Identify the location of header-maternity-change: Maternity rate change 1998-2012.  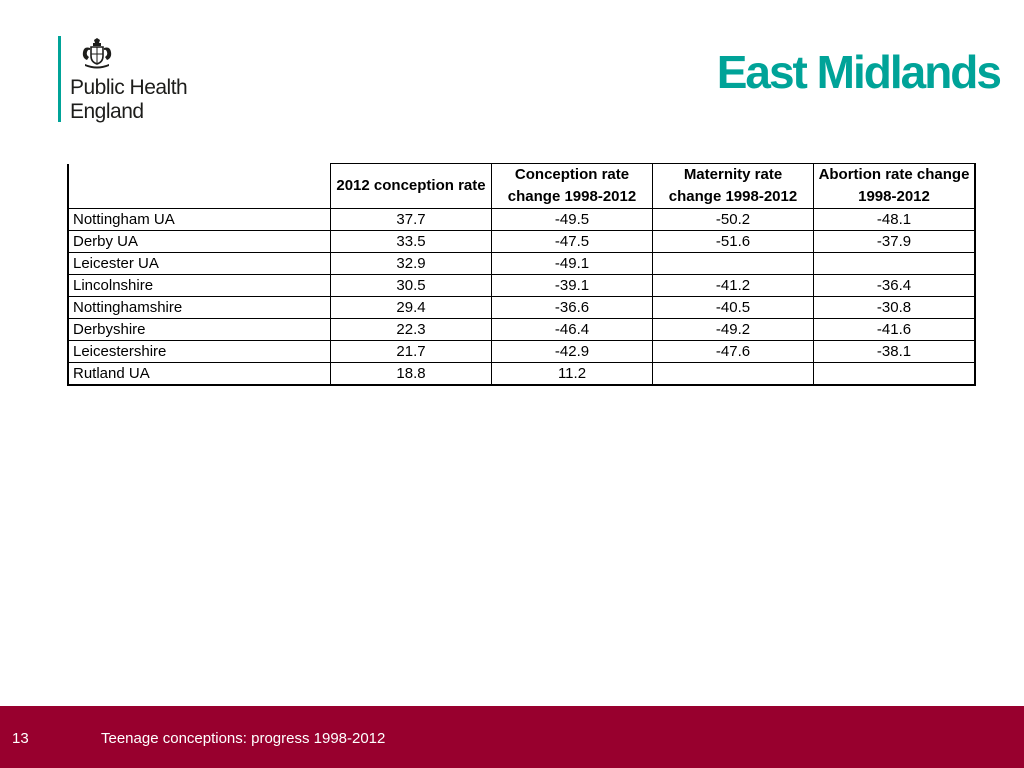
(733, 186).